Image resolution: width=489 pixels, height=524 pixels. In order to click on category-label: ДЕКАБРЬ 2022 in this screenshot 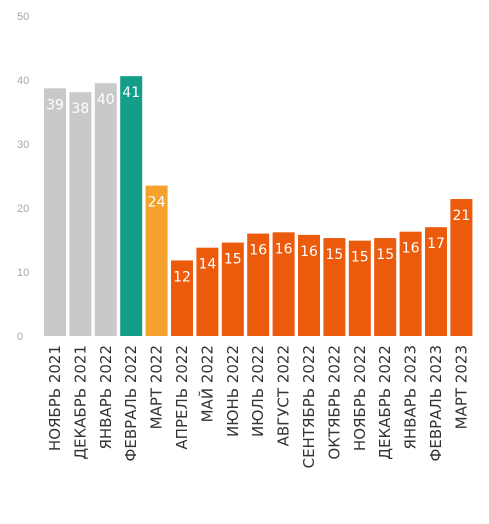, I will do `click(385, 402)`.